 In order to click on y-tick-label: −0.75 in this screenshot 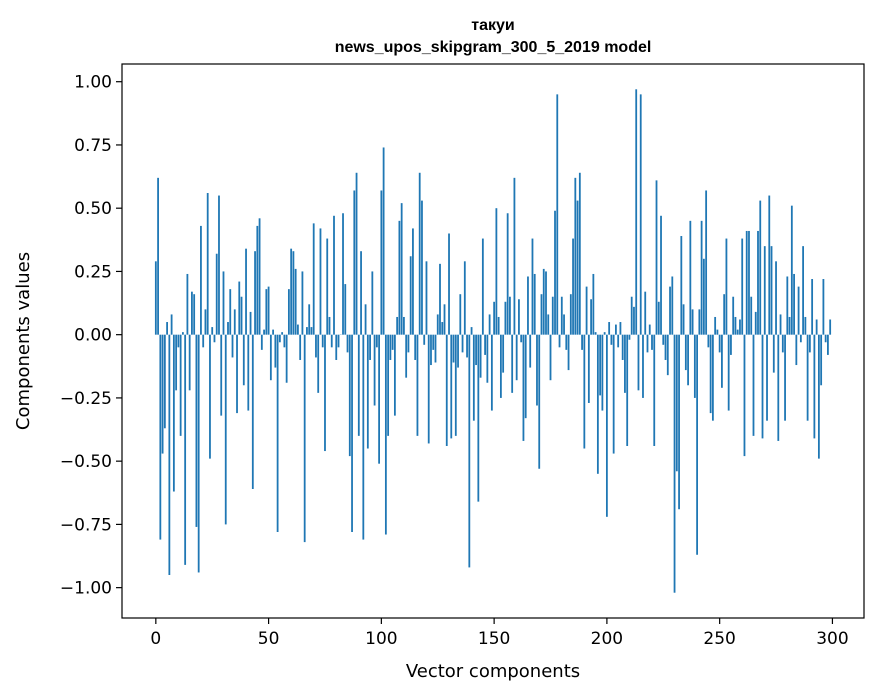, I will do `click(86, 525)`.